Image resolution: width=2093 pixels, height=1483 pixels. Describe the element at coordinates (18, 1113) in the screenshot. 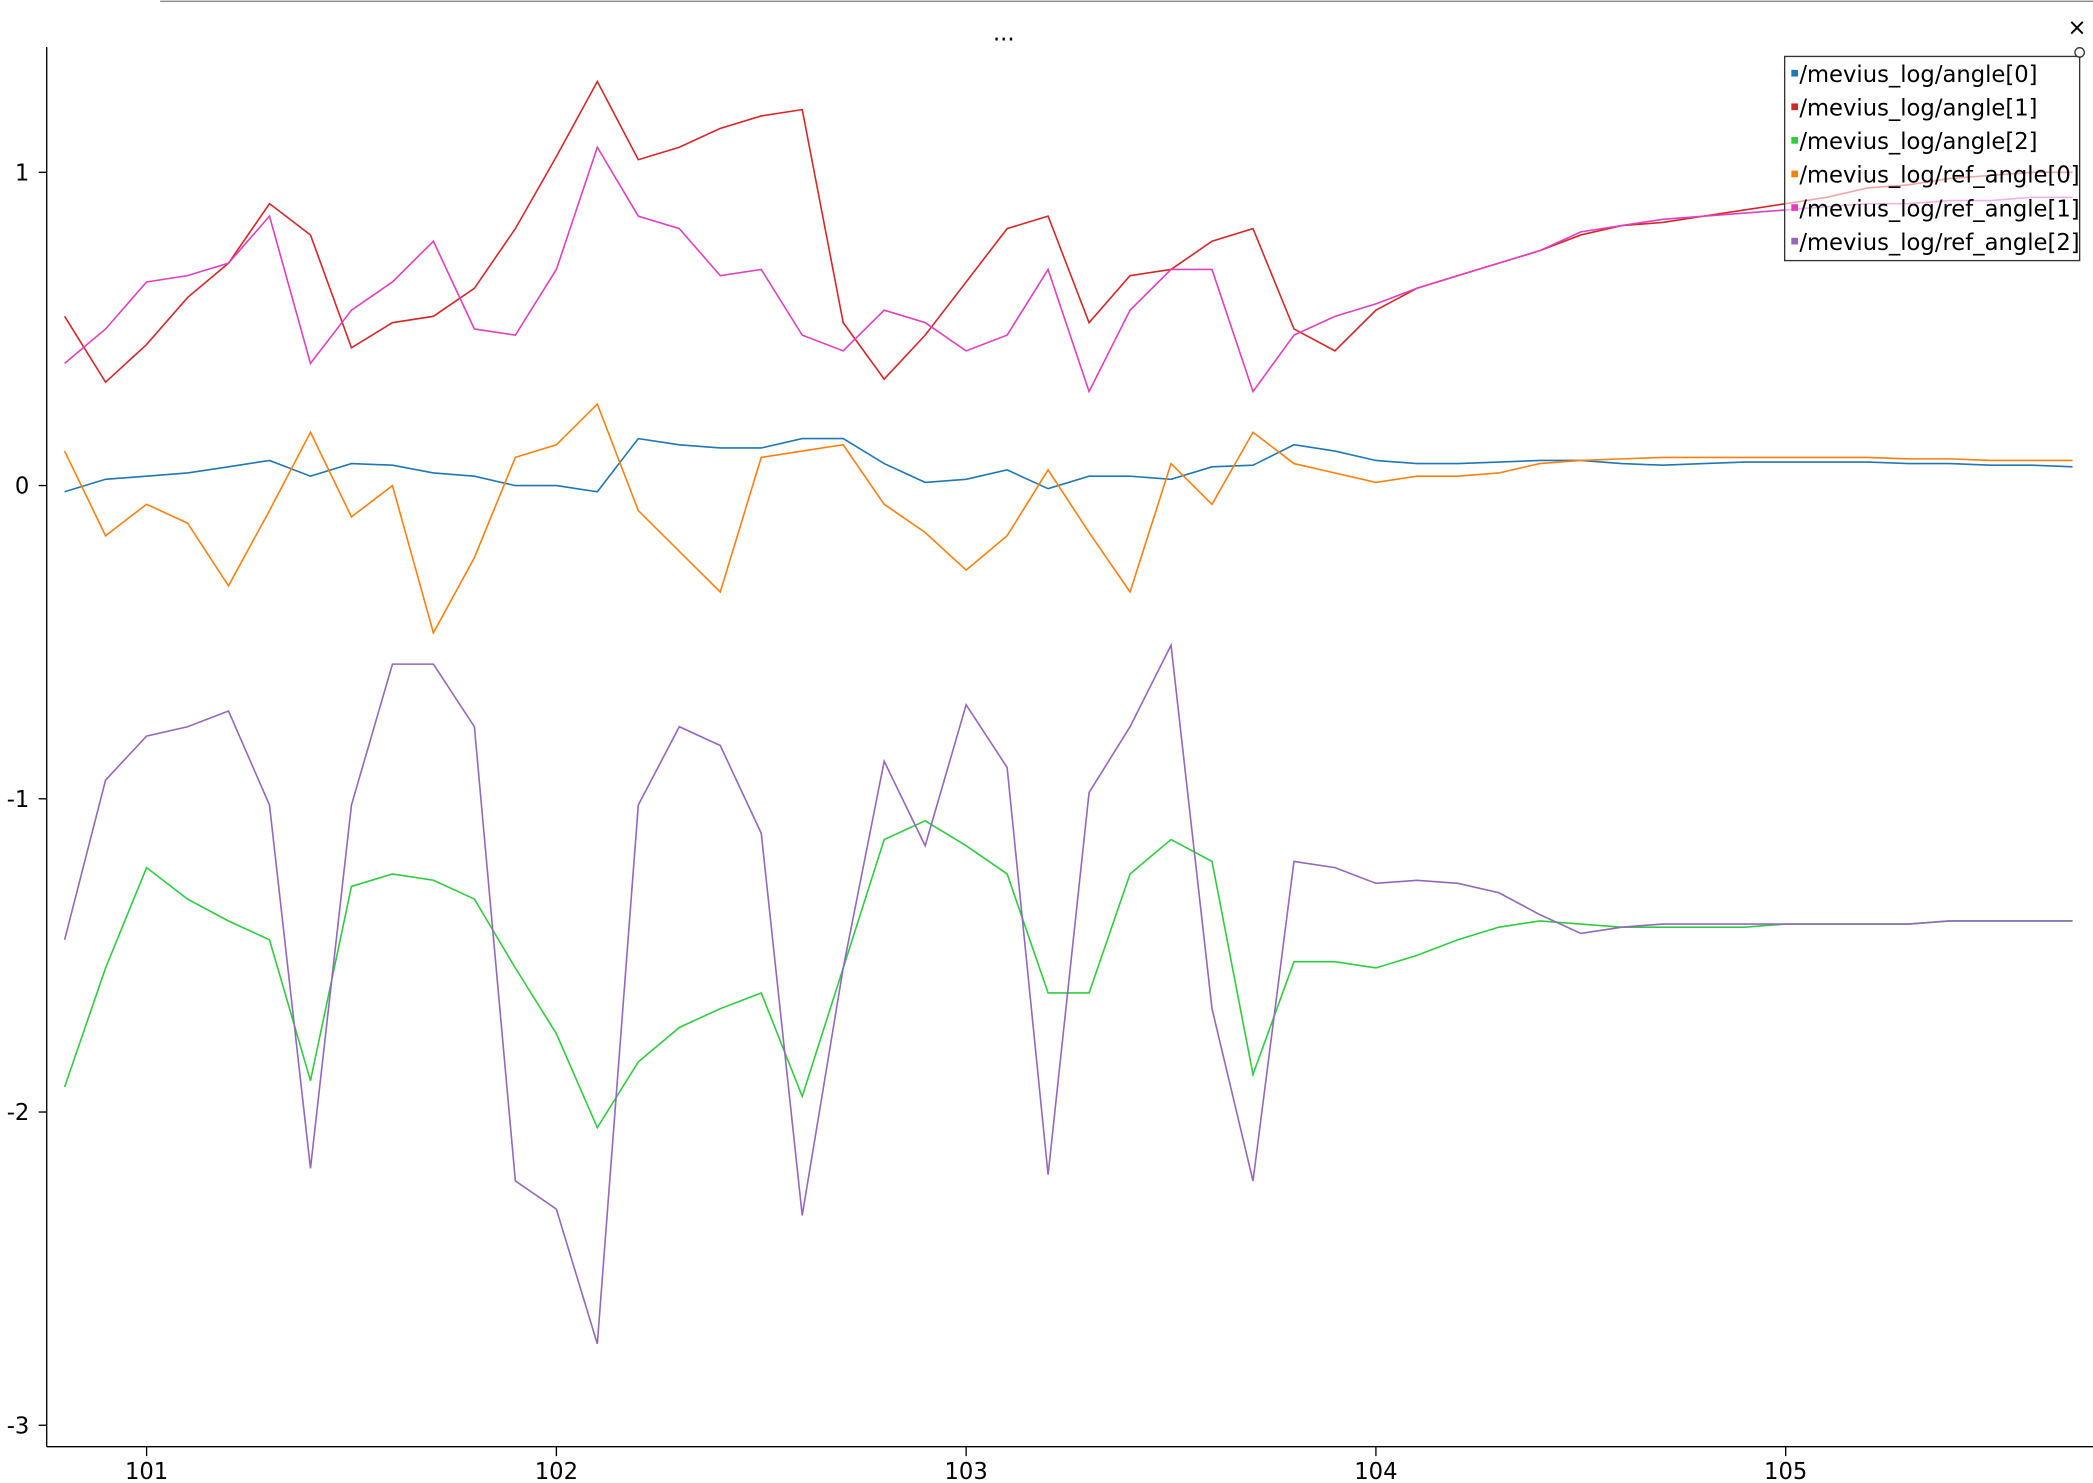

I see `y-tick-label: -2` at that location.